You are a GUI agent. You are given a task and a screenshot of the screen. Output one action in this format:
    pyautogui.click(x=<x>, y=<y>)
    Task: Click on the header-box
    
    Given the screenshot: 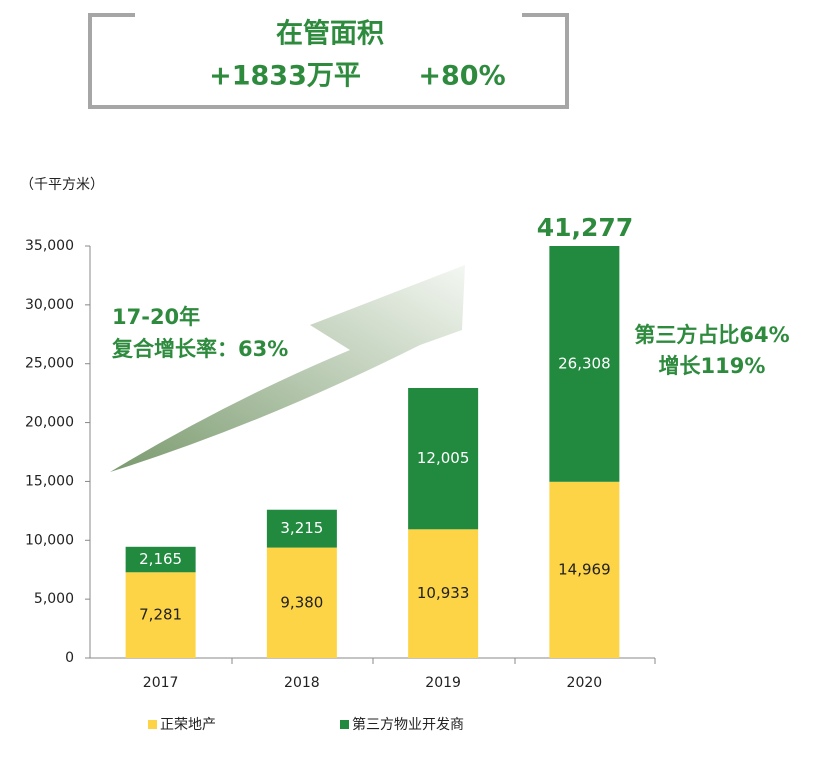 What is the action you would take?
    pyautogui.click(x=328, y=61)
    